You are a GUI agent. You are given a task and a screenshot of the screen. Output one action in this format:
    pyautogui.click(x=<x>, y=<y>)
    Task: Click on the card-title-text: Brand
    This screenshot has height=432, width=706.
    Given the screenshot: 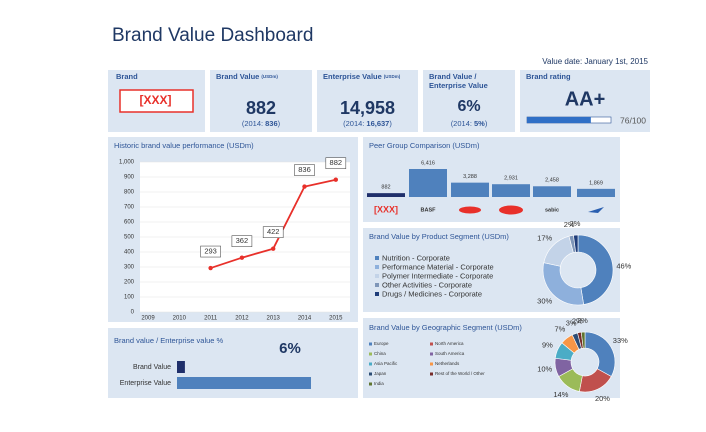 What is the action you would take?
    pyautogui.click(x=127, y=76)
    